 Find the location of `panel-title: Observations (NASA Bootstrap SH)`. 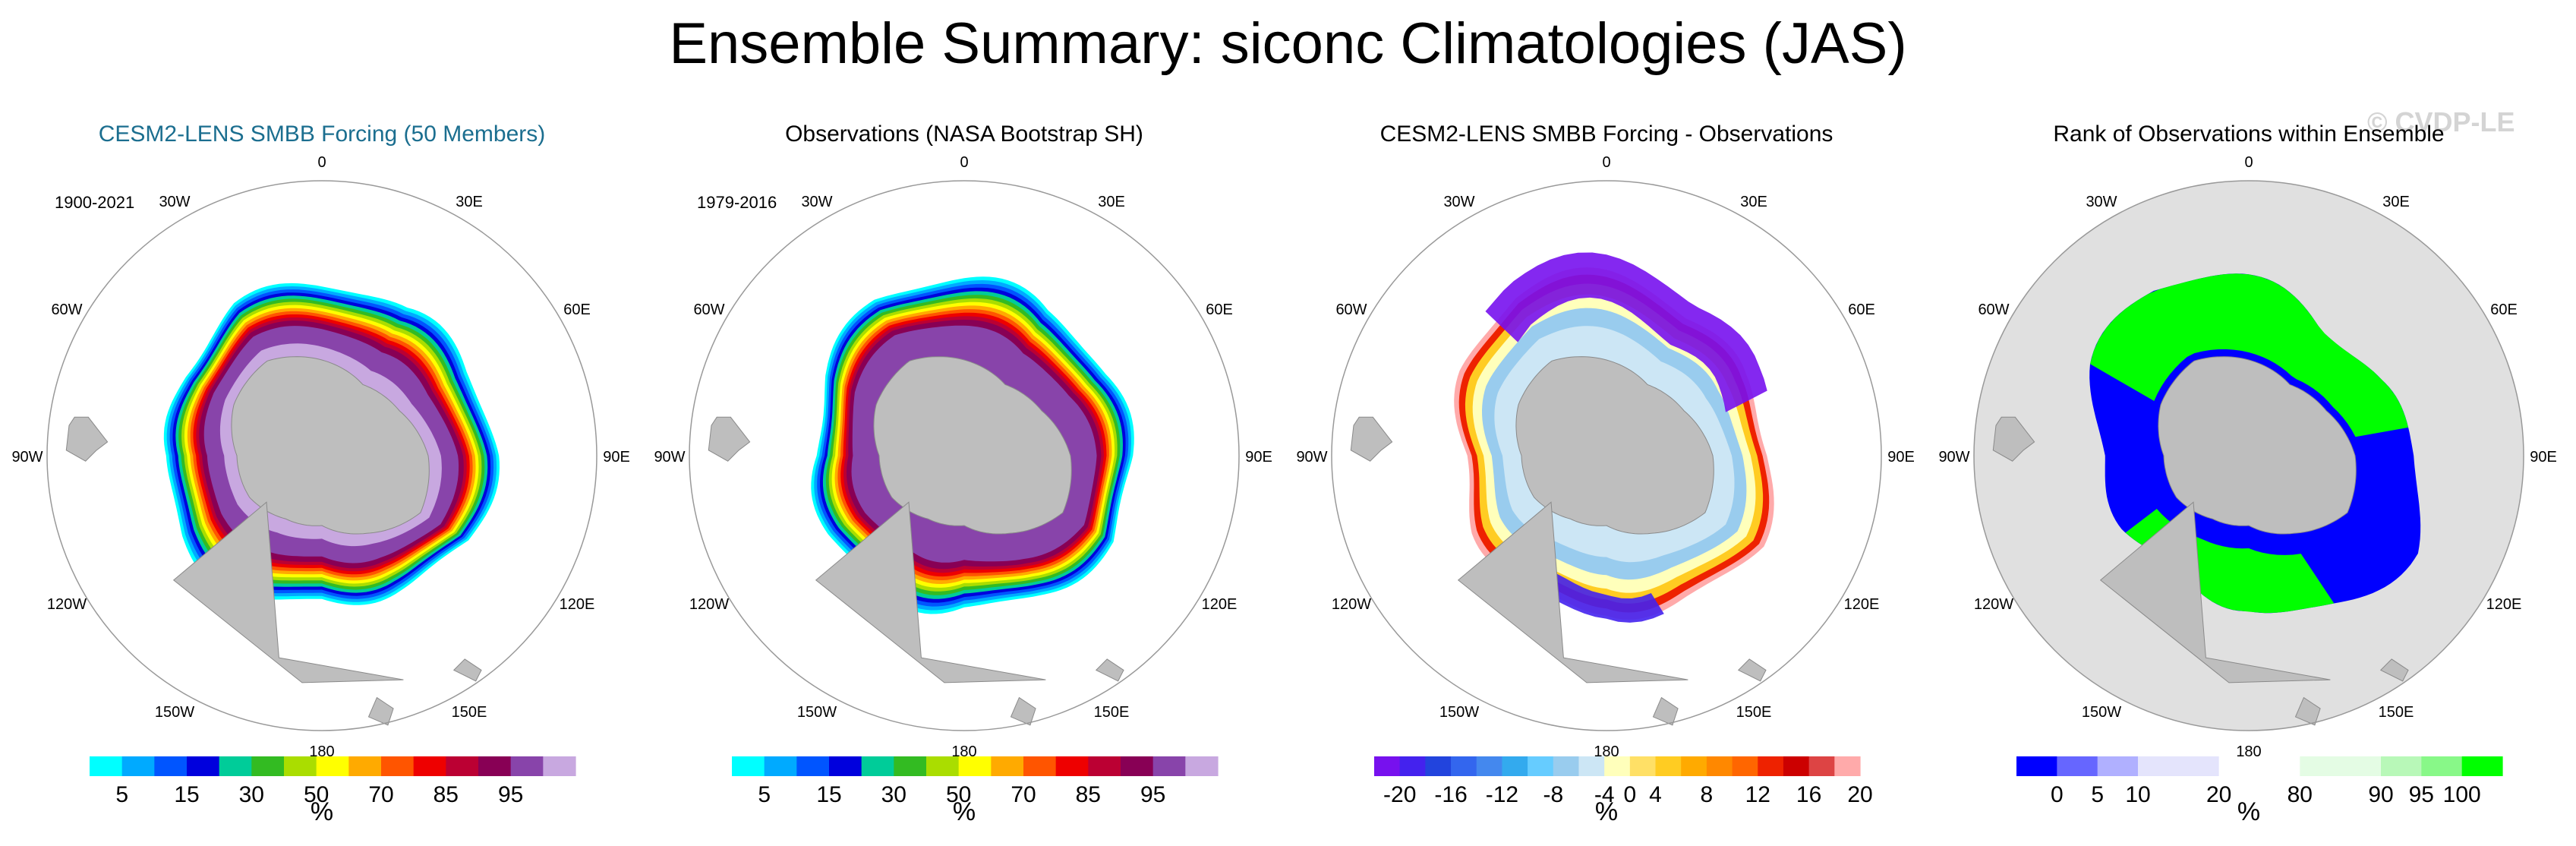

panel-title: Observations (NASA Bootstrap SH) is located at coordinates (964, 134).